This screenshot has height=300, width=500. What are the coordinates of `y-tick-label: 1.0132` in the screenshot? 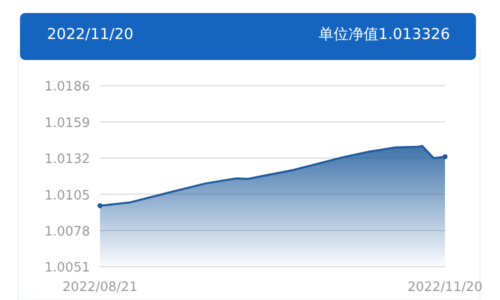 It's located at (67, 160).